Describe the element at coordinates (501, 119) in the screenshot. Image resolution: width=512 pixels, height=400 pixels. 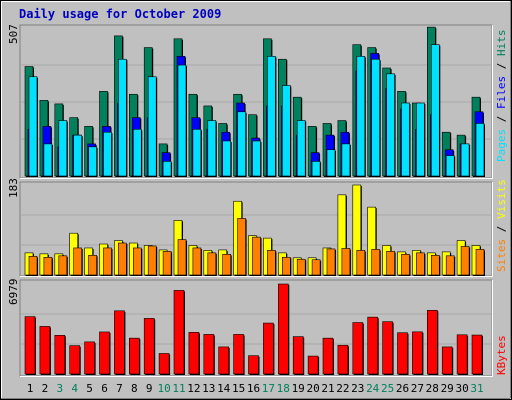
I see `legend-sep-1: /` at that location.